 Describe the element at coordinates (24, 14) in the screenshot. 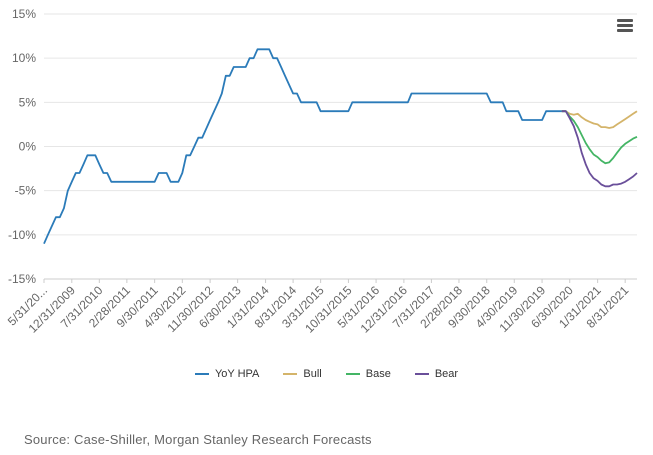

I see `y-tick-label: 15%` at that location.